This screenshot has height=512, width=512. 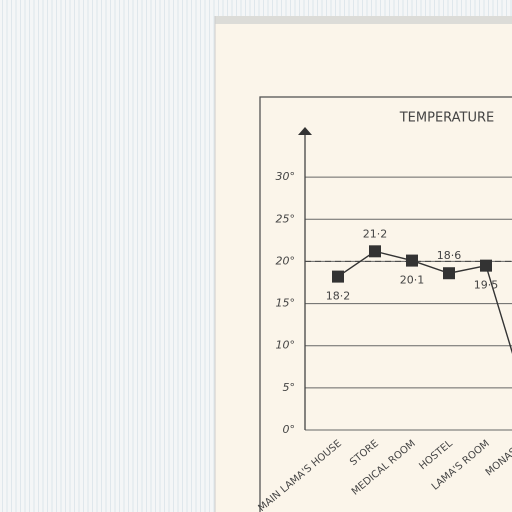 I want to click on data-label: 18·6, so click(x=449, y=255).